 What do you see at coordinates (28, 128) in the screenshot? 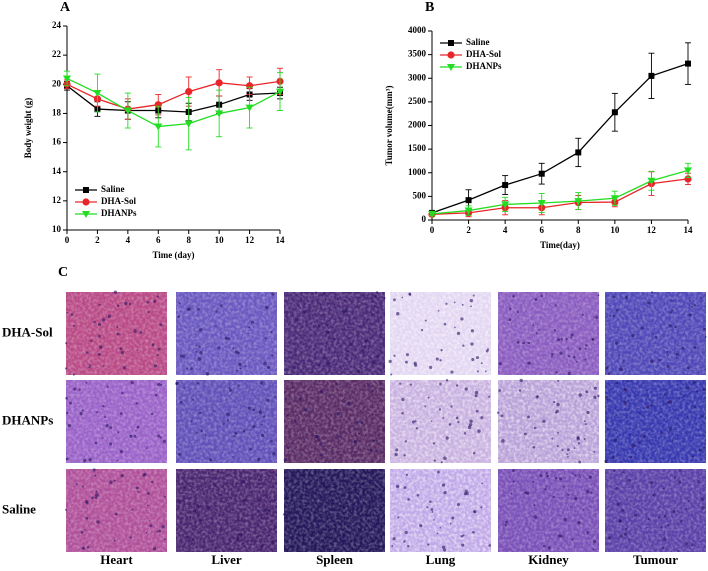
I see `y-axis-label: Body weight (g)` at bounding box center [28, 128].